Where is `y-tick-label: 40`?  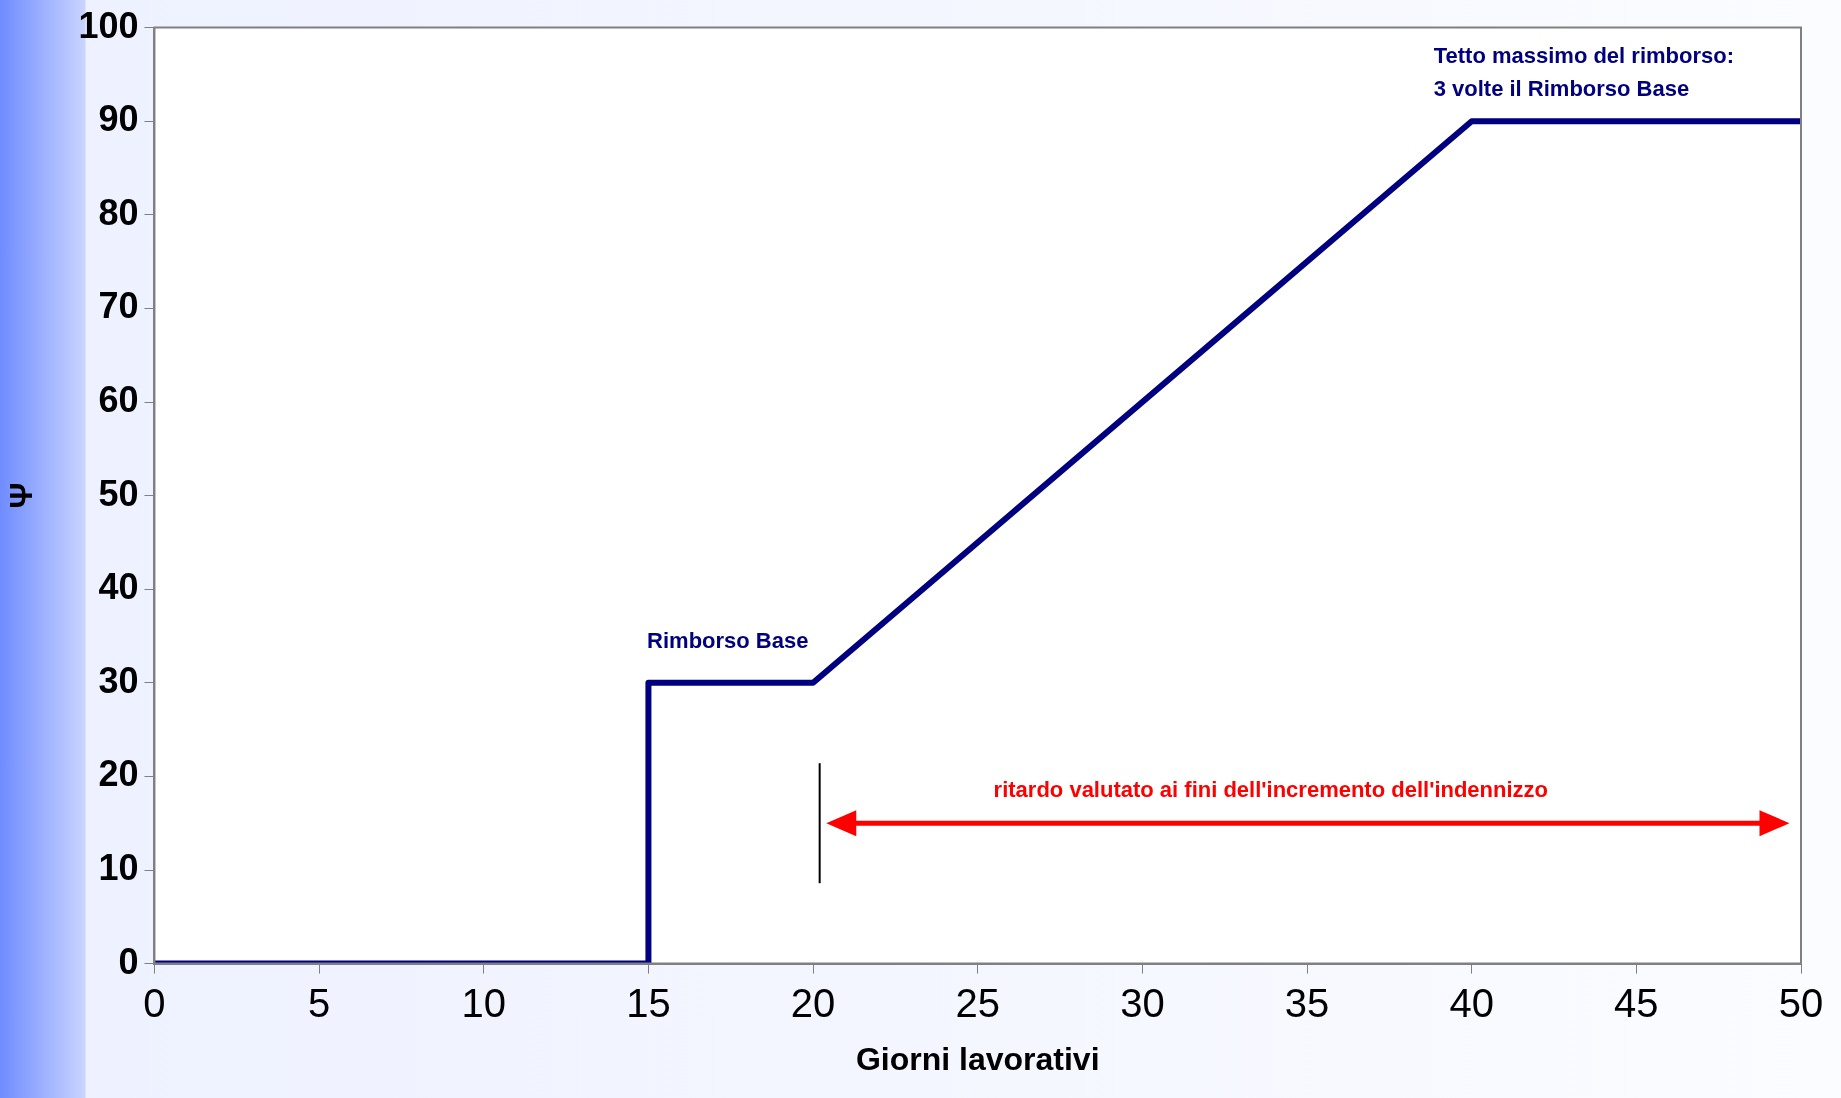 y-tick-label: 40 is located at coordinates (118, 587).